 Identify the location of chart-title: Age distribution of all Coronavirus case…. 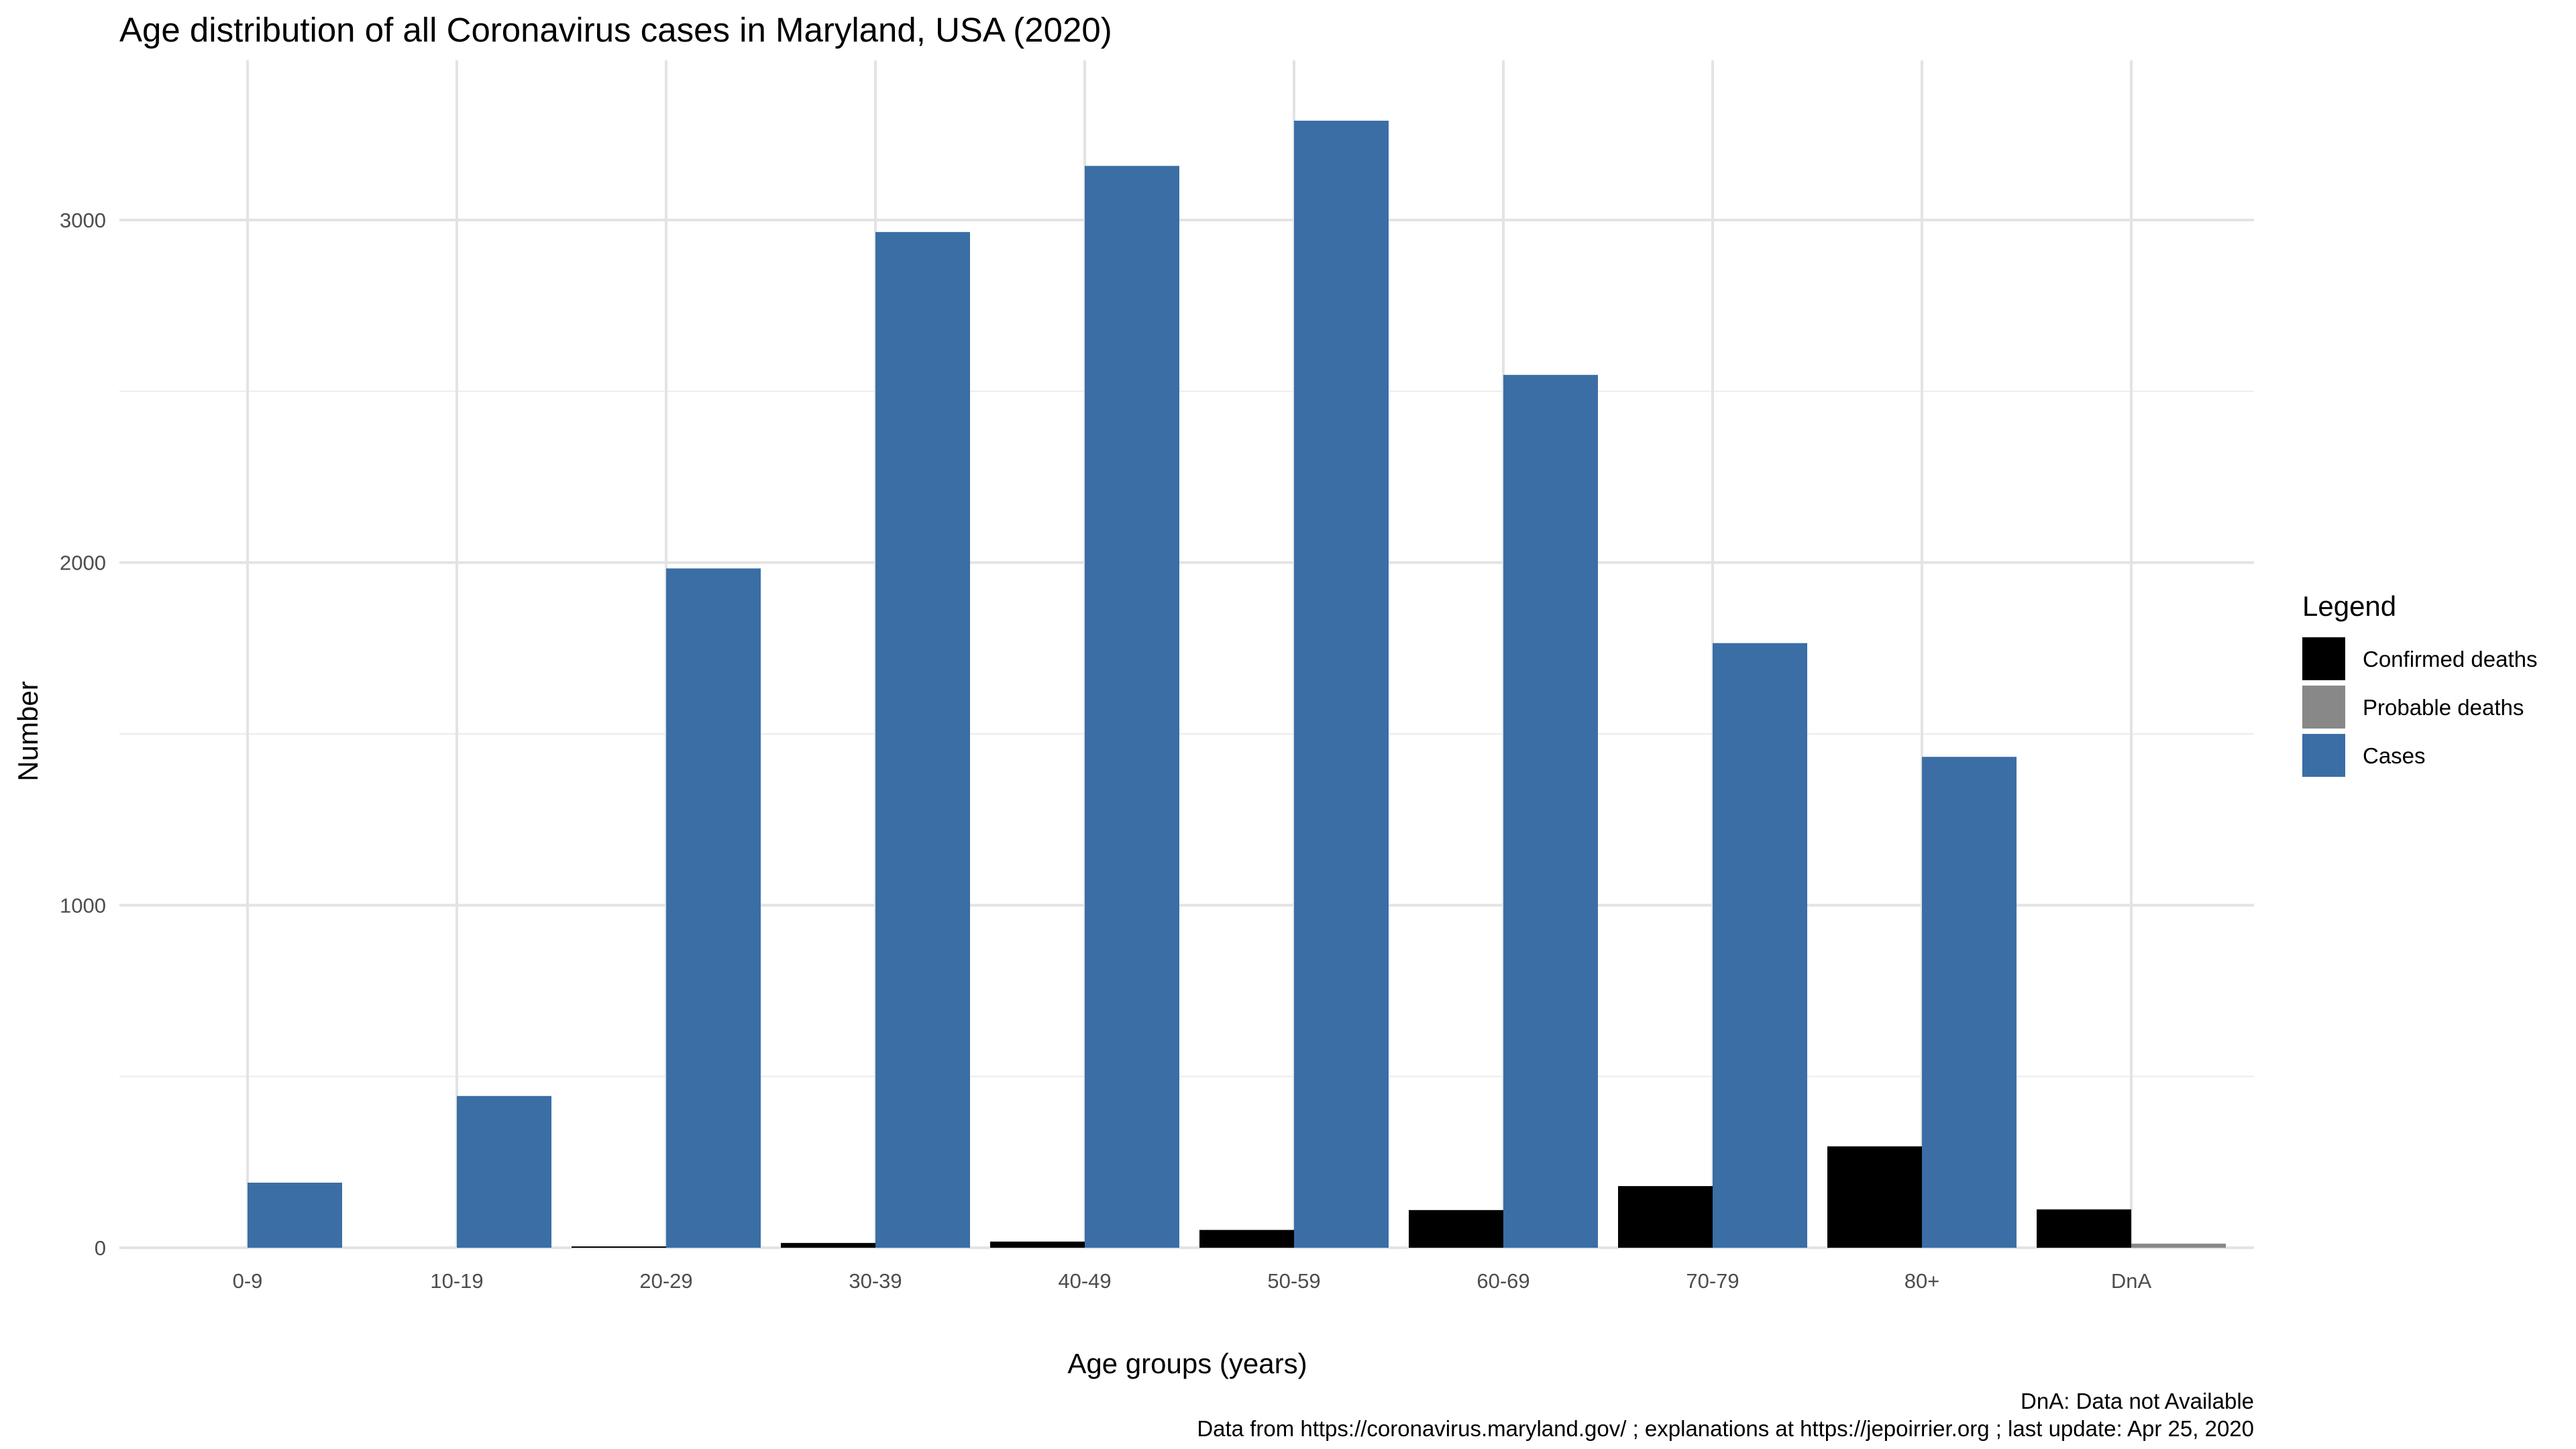
(615, 30).